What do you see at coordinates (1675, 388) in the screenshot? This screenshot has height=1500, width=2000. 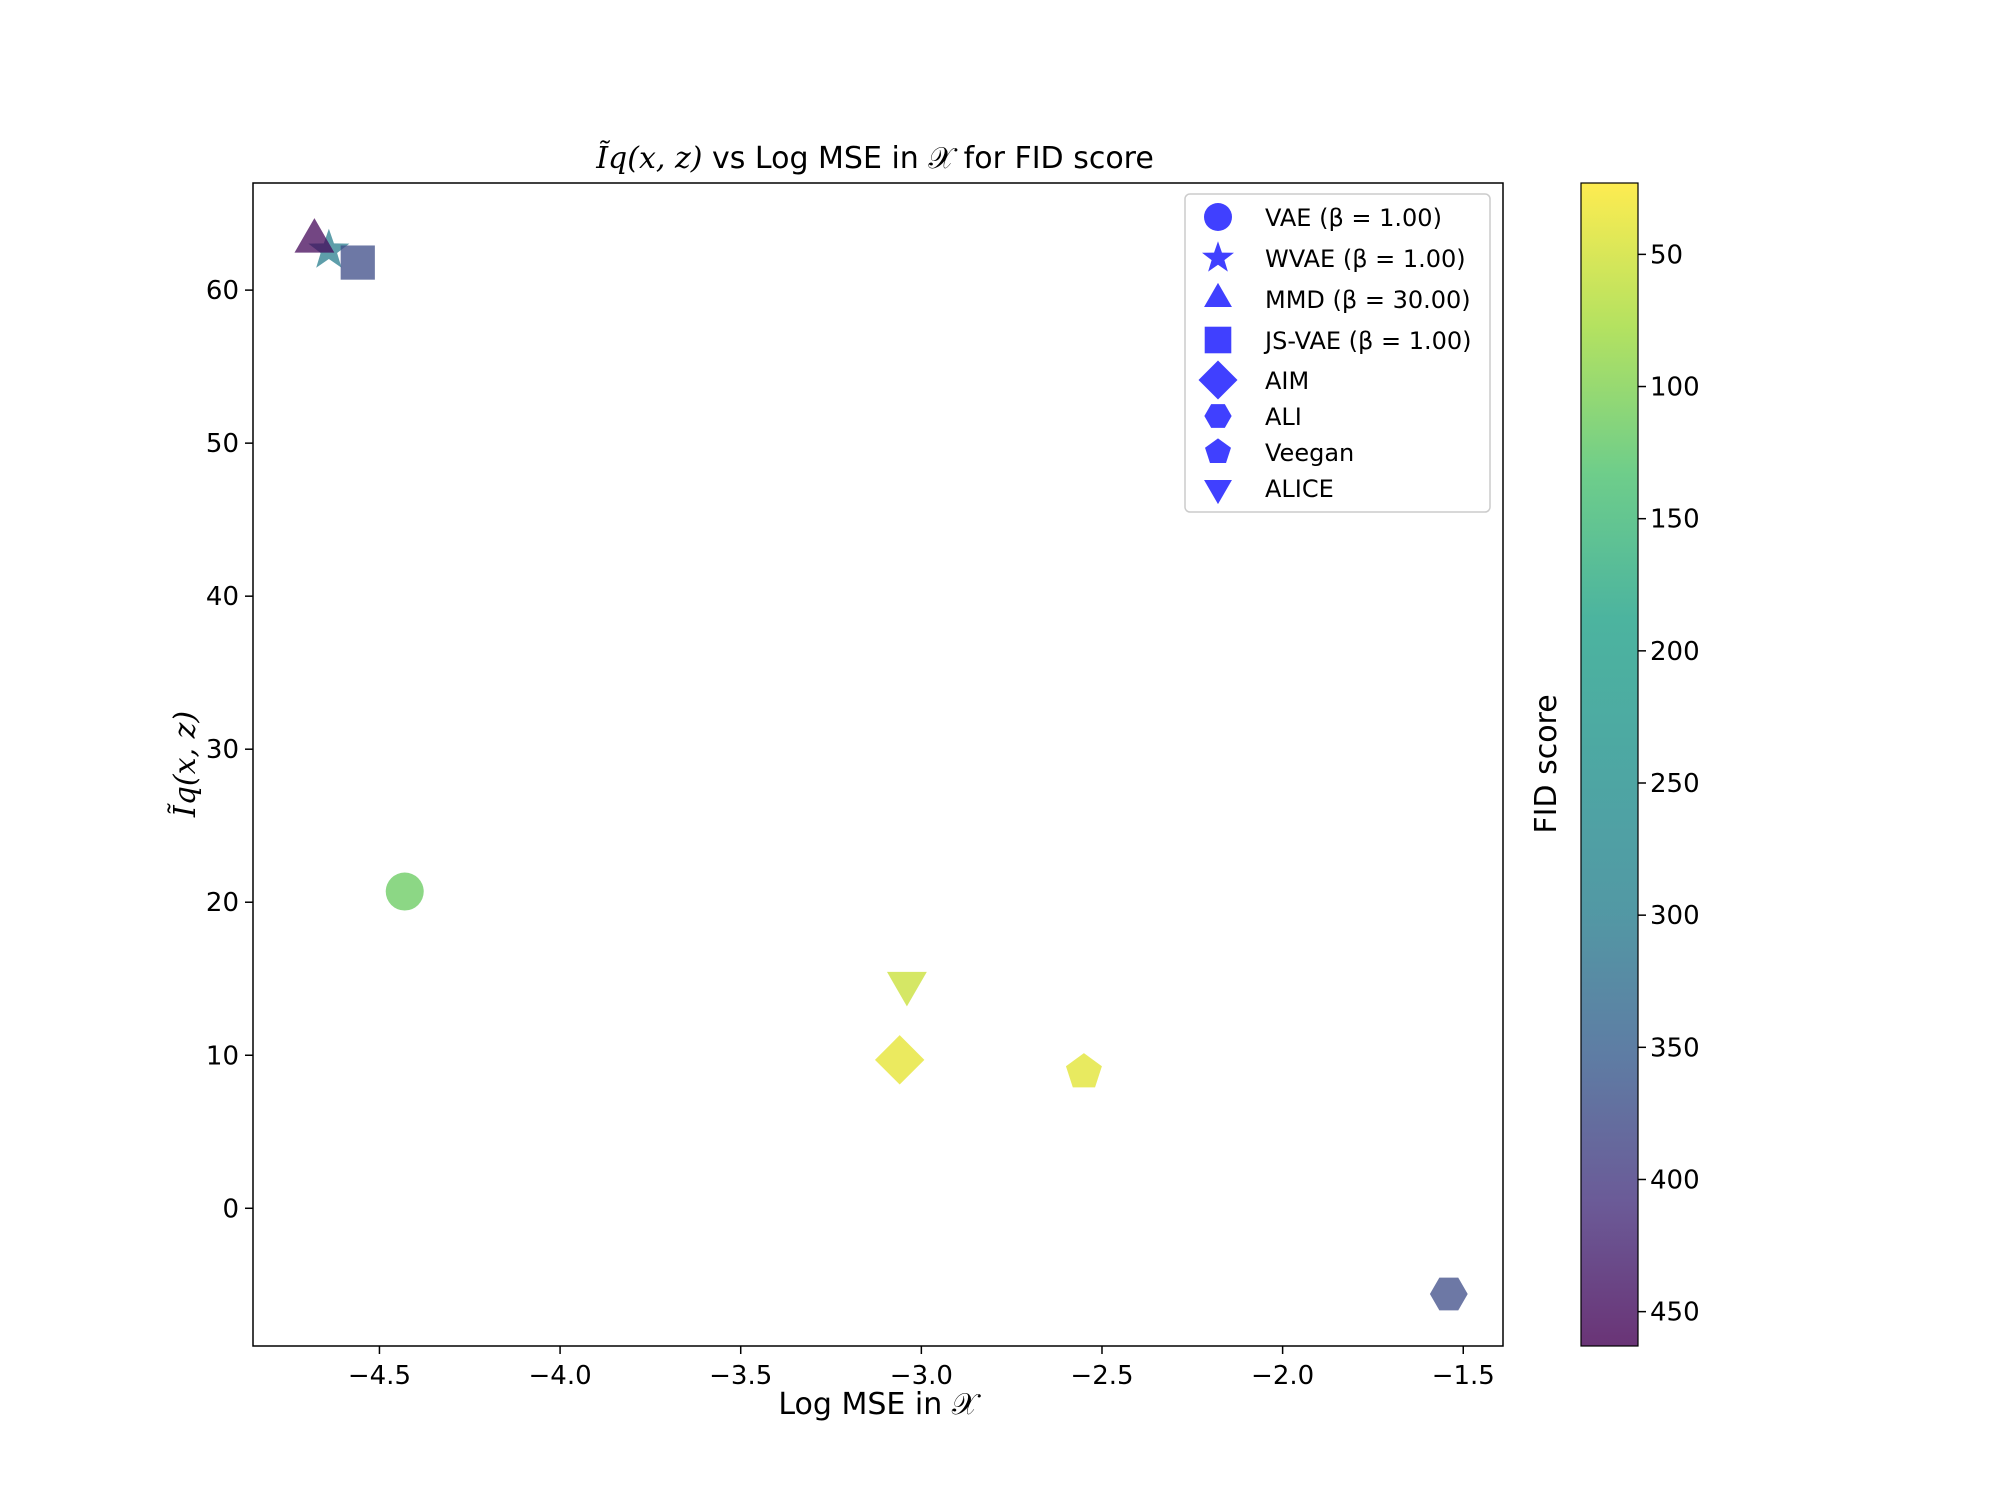 I see `colorbar-tick-label: 100` at bounding box center [1675, 388].